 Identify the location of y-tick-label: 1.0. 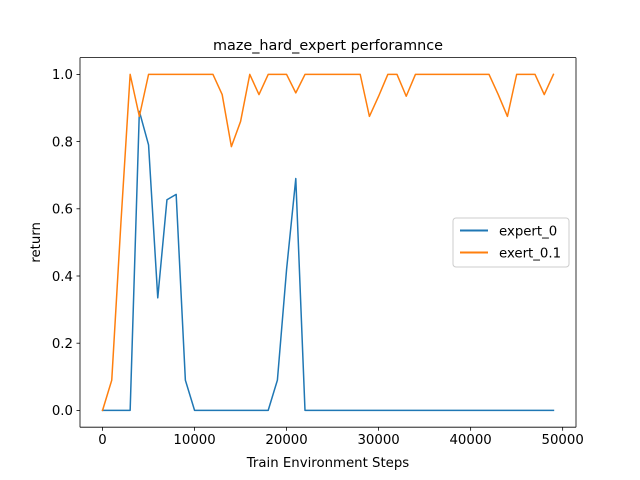
(62, 75).